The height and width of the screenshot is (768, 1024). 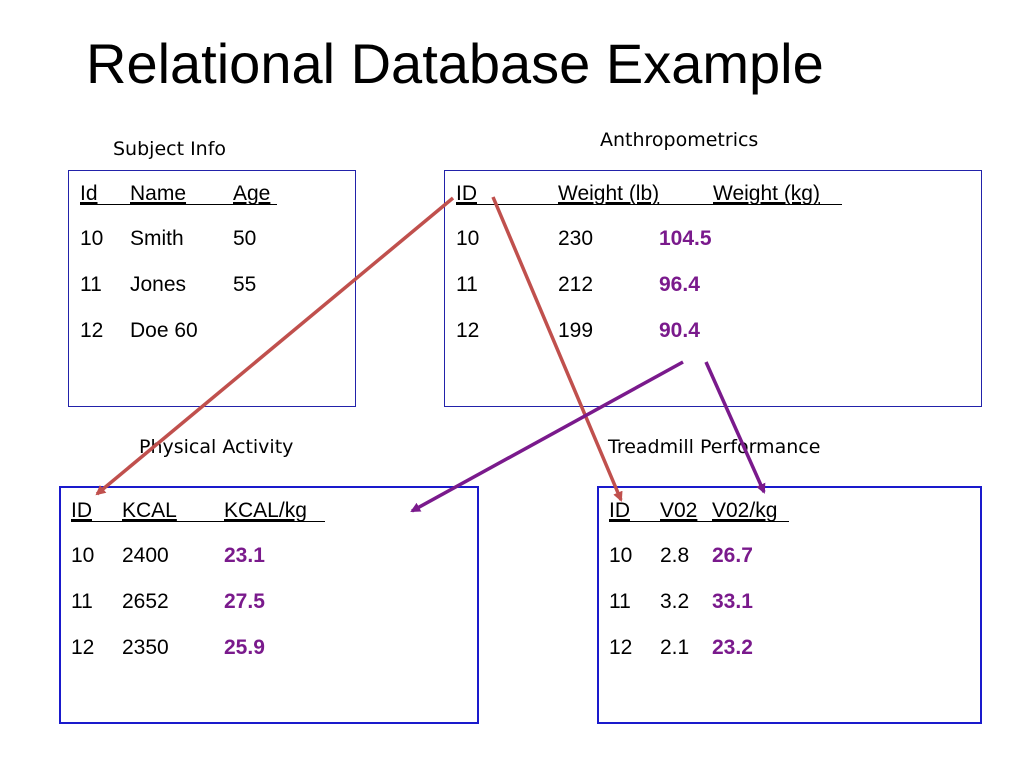 I want to click on table-cell: 2350, so click(x=145, y=647).